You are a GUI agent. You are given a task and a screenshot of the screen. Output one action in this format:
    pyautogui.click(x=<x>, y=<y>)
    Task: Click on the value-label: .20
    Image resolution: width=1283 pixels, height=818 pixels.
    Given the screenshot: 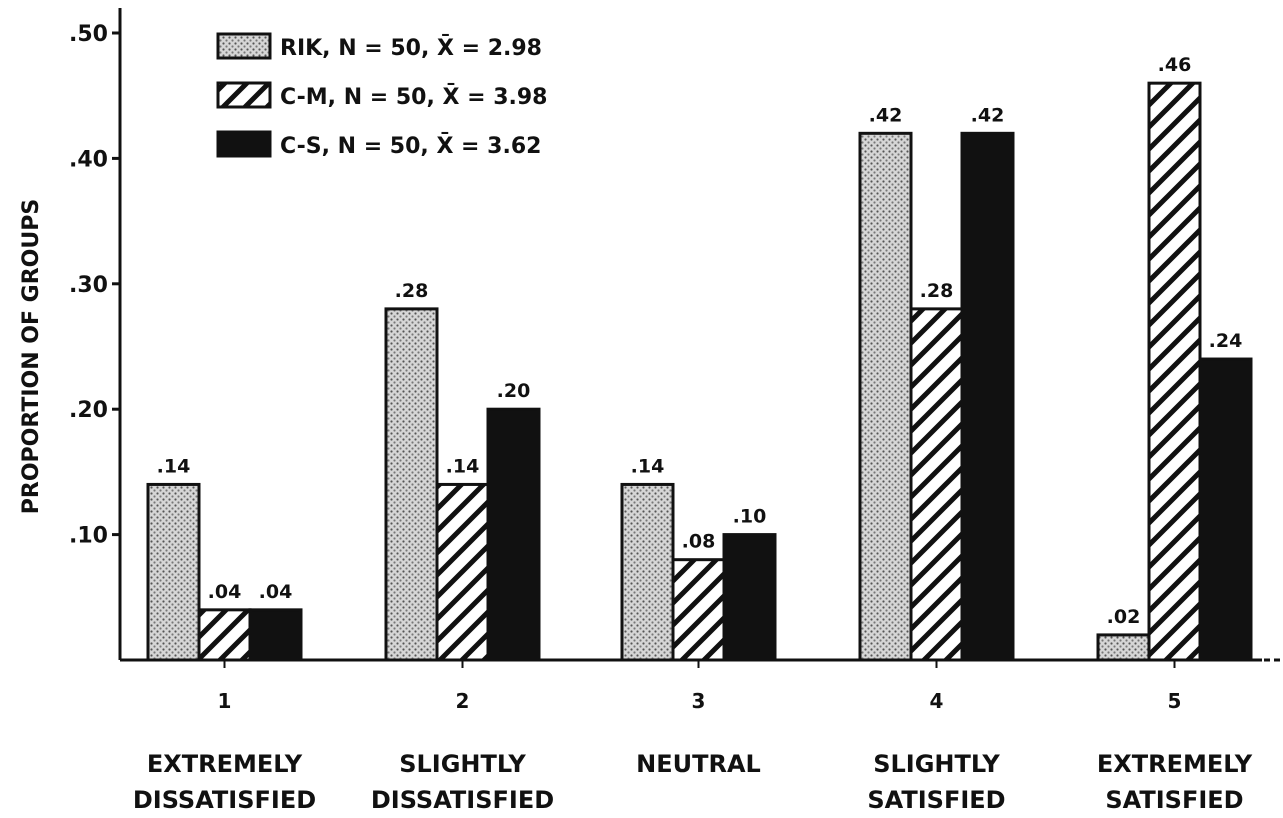 What is the action you would take?
    pyautogui.click(x=514, y=391)
    